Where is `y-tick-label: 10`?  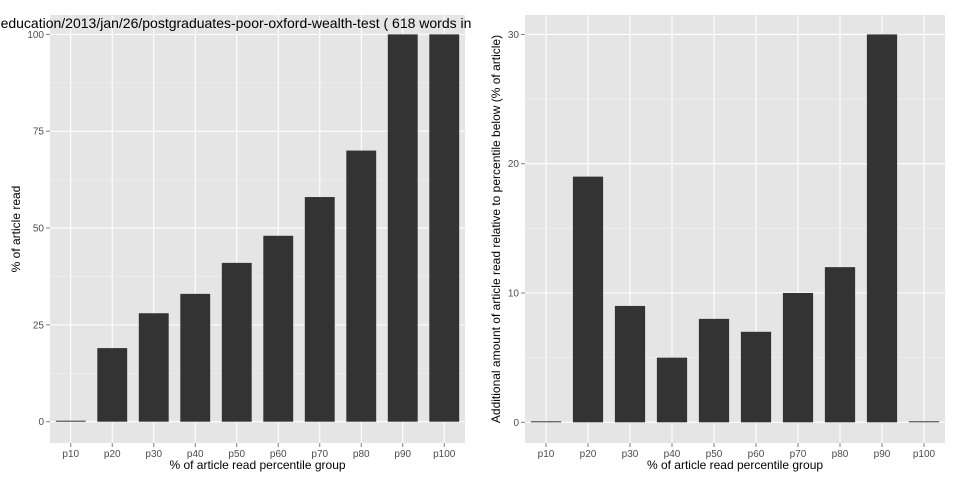
y-tick-label: 10 is located at coordinates (514, 294).